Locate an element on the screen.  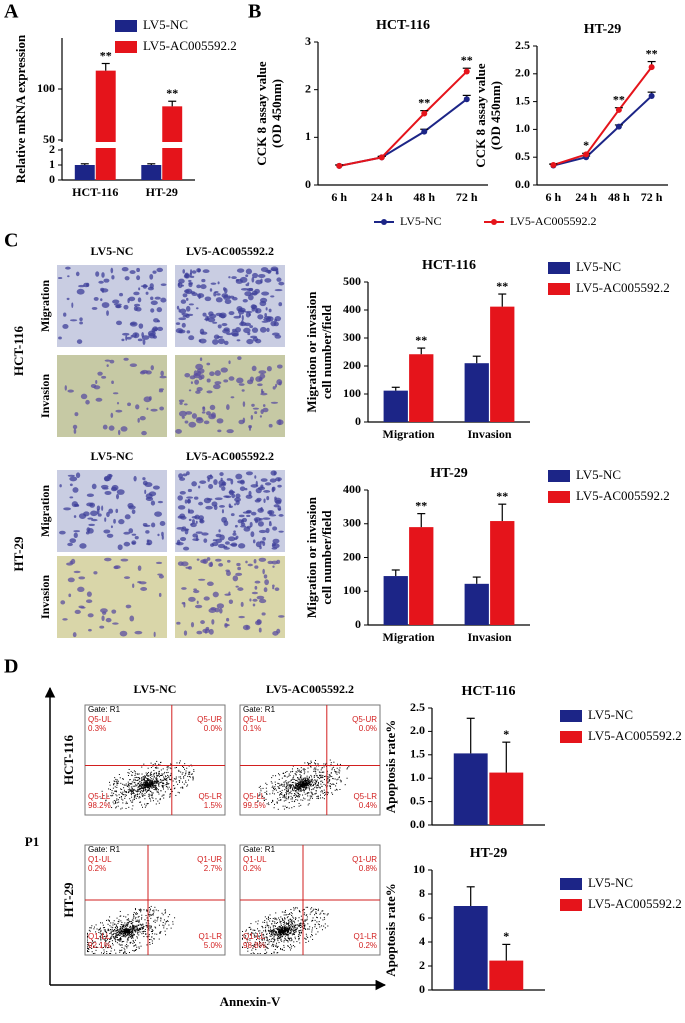
quadrant-percent: 0.0% is located at coordinates (213, 728).